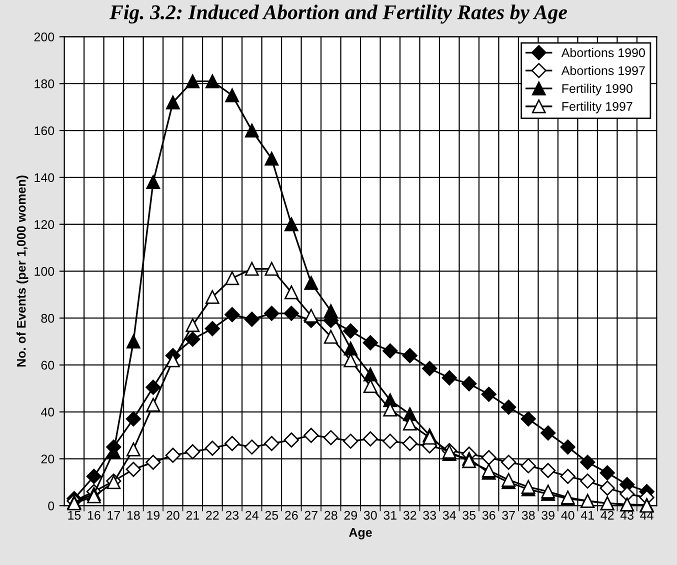  What do you see at coordinates (360, 534) in the screenshot?
I see `x-axis-title: Age` at bounding box center [360, 534].